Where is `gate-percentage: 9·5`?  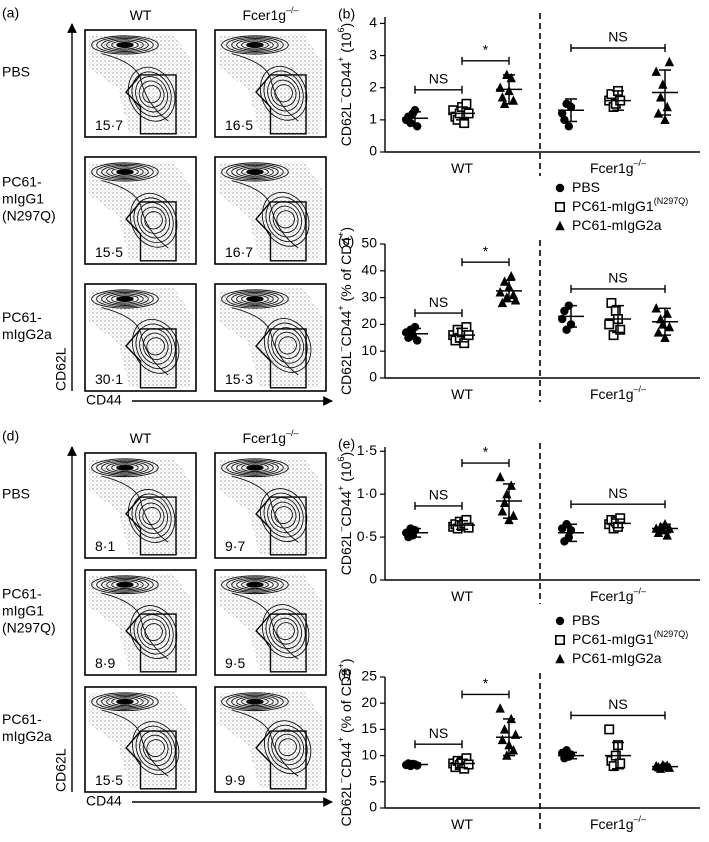
gate-percentage: 9·5 is located at coordinates (235, 663).